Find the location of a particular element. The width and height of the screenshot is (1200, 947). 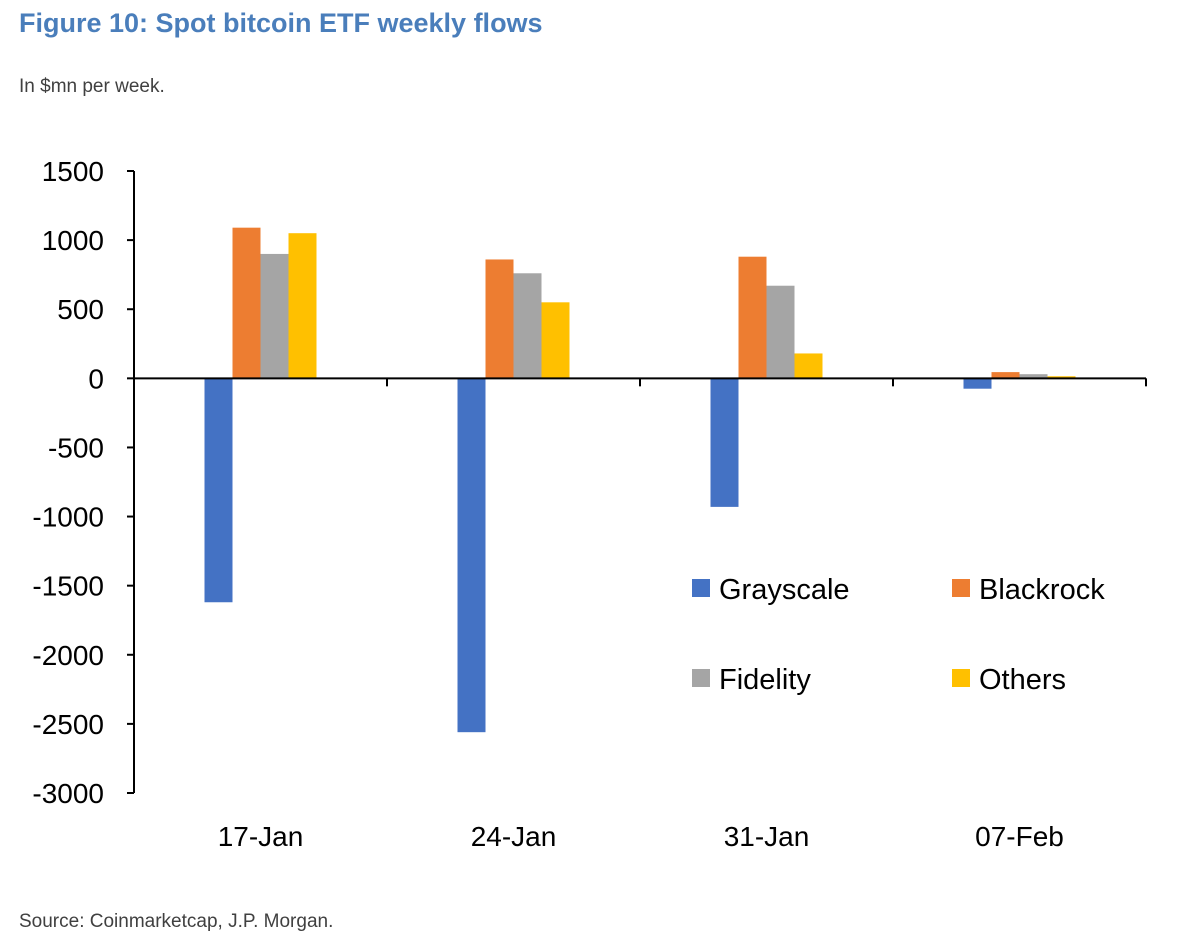

bar-others-24-jan is located at coordinates (555, 340).